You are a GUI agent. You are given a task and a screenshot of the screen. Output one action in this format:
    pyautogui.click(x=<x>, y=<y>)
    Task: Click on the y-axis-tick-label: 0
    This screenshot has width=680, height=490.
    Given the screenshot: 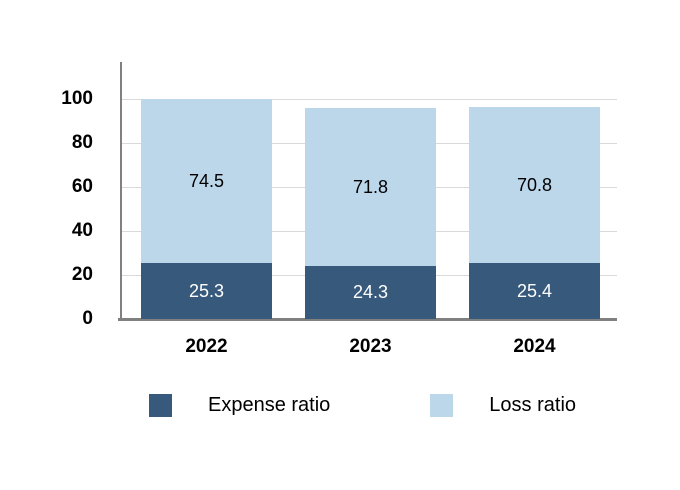 What is the action you would take?
    pyautogui.click(x=87, y=318)
    